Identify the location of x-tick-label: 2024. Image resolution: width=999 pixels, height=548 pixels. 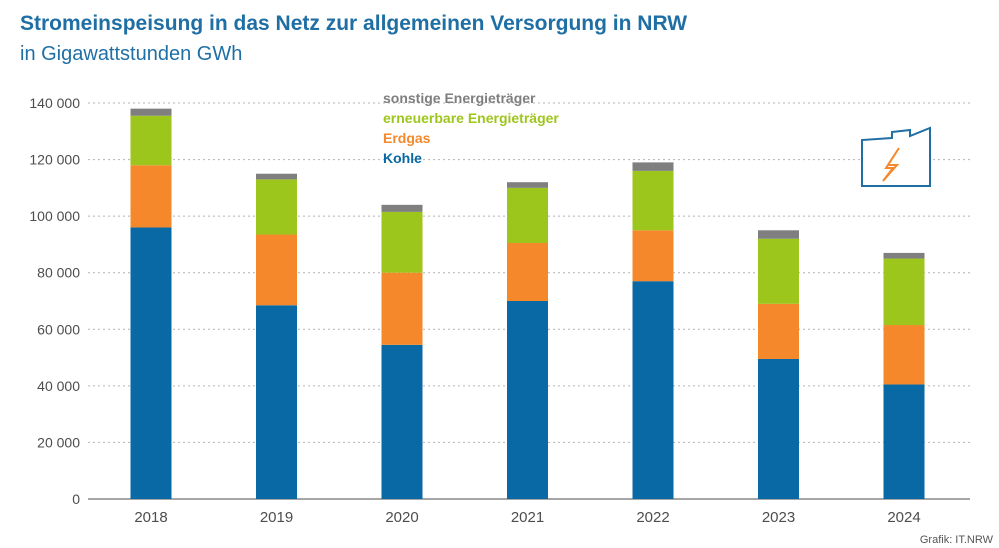
(903, 517).